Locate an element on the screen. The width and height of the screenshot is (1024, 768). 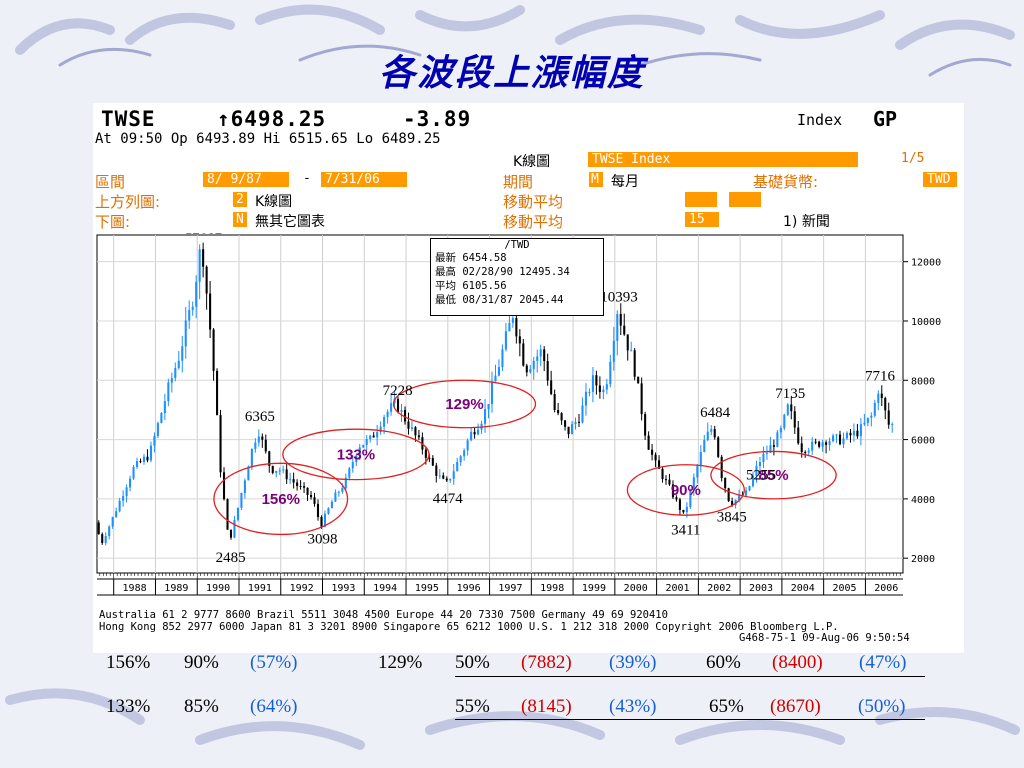
r1-e: 50% is located at coordinates (472, 662).